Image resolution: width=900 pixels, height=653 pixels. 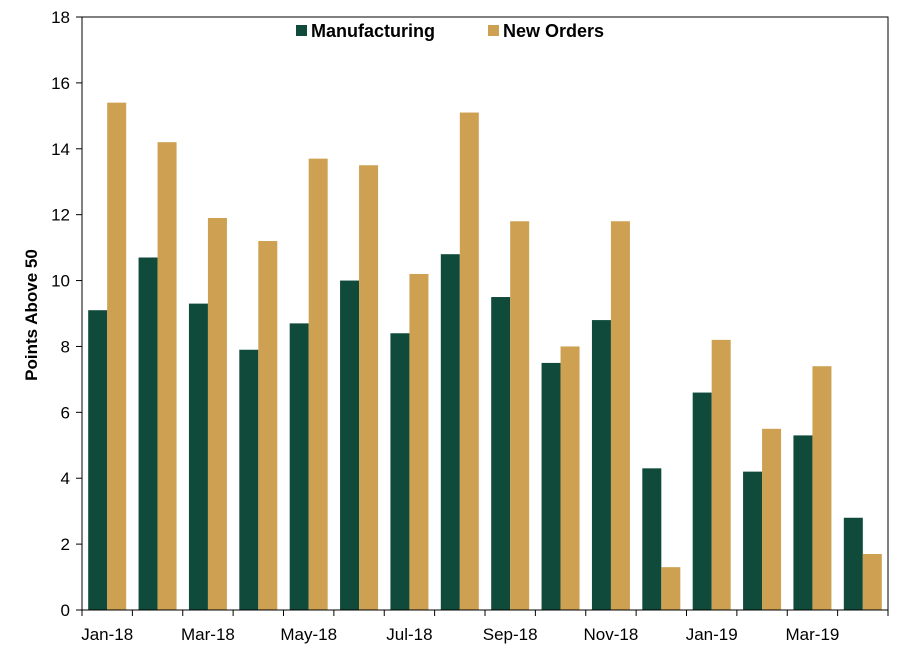 I want to click on y-tick-label: 18, so click(x=60, y=17).